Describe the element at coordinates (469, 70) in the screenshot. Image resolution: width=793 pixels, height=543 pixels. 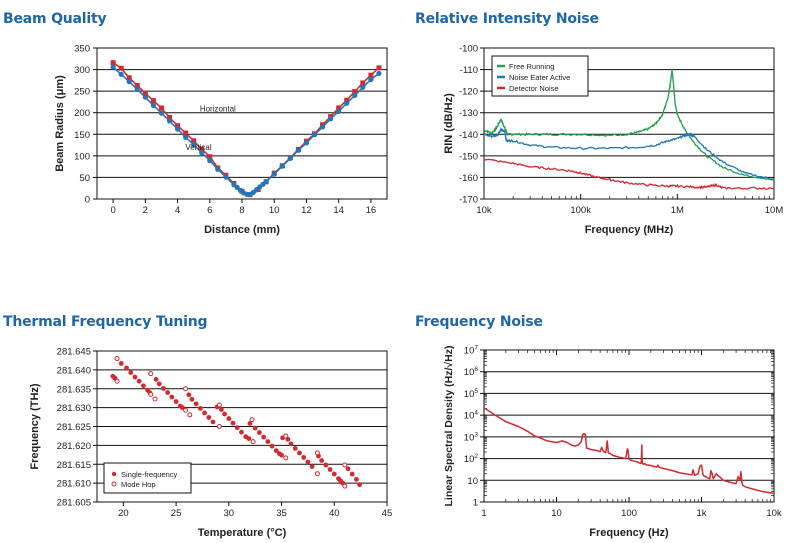
I see `y-tick-label: -110` at that location.